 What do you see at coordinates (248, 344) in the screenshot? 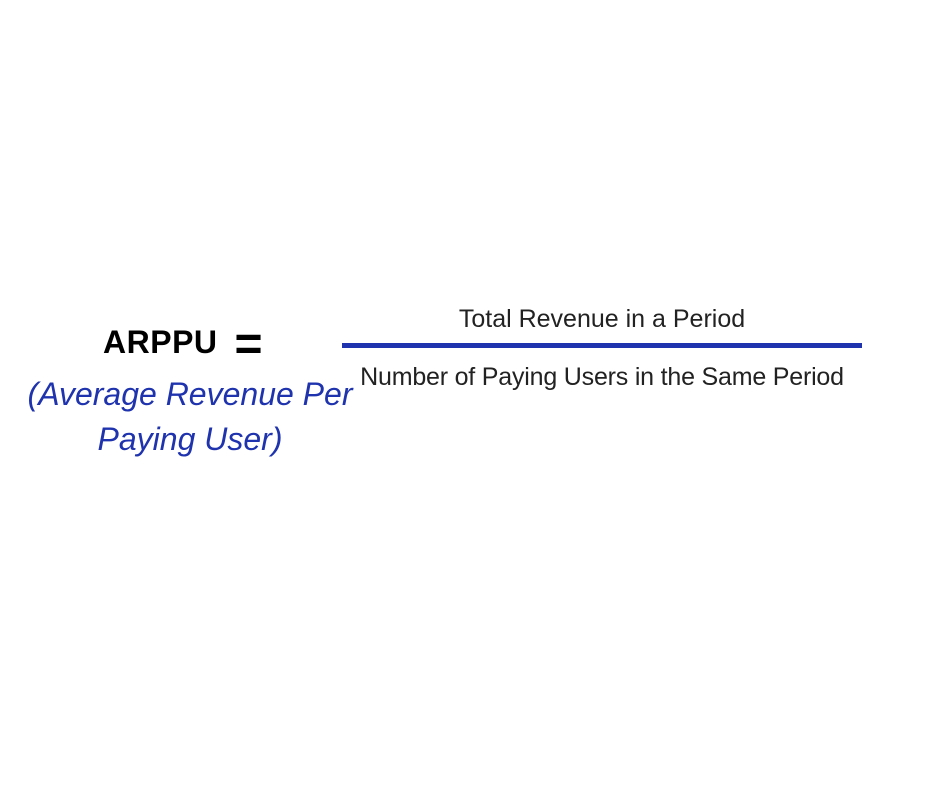
I see `equals-sign: =` at bounding box center [248, 344].